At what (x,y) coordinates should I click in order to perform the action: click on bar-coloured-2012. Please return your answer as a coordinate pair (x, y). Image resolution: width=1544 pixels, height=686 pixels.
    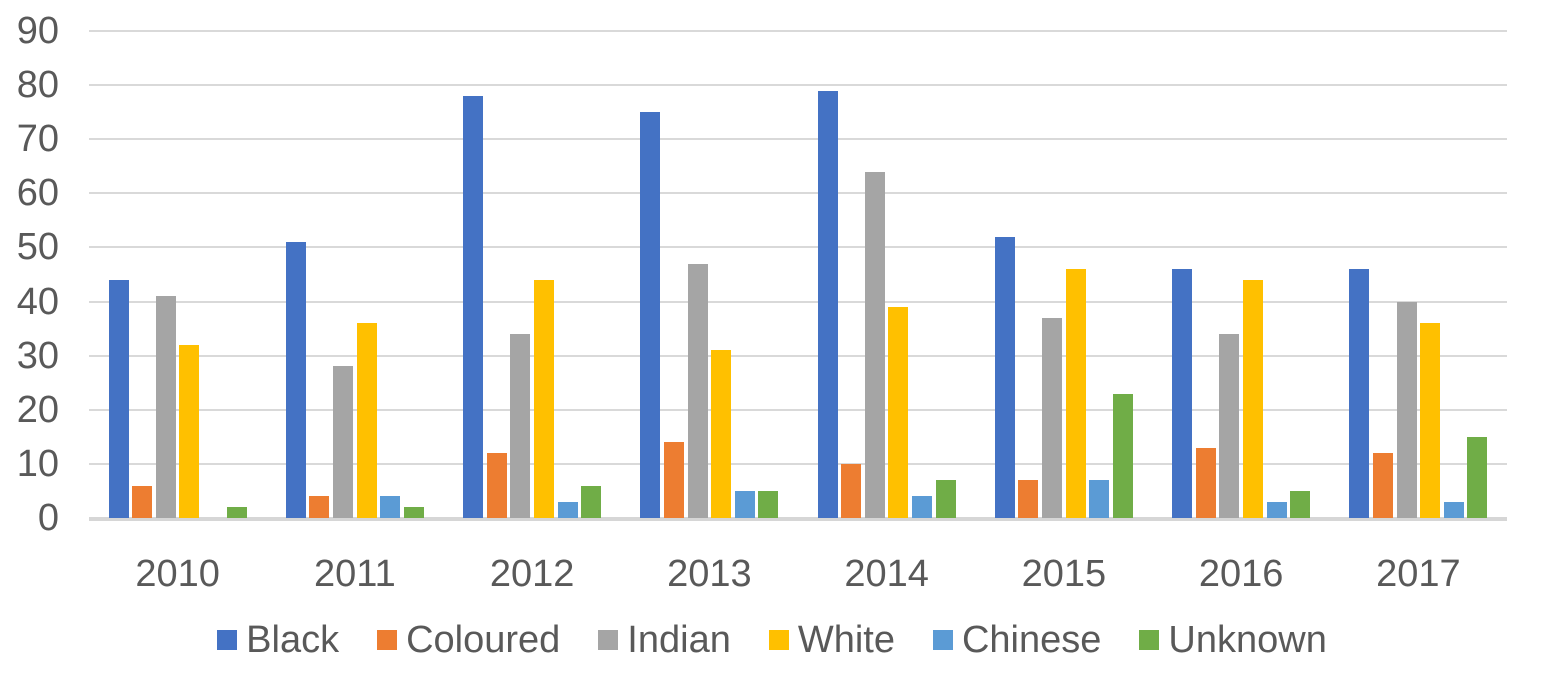
    Looking at the image, I should click on (496, 485).